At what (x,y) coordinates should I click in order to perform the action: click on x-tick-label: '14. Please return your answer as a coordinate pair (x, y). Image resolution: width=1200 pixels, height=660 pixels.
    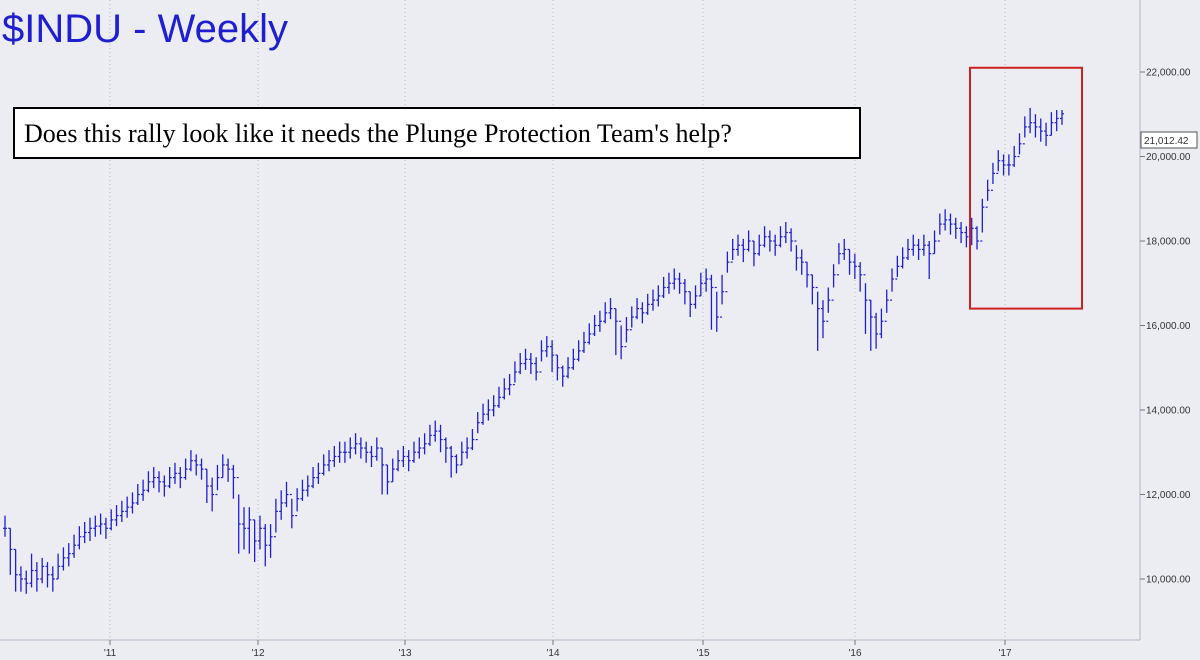
    Looking at the image, I should click on (552, 653).